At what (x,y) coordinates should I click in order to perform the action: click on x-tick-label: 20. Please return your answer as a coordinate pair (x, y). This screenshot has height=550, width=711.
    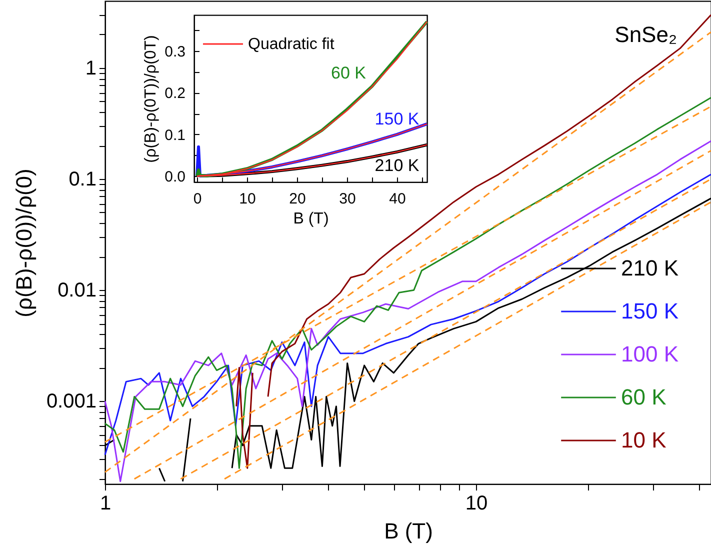
    Looking at the image, I should click on (297, 199).